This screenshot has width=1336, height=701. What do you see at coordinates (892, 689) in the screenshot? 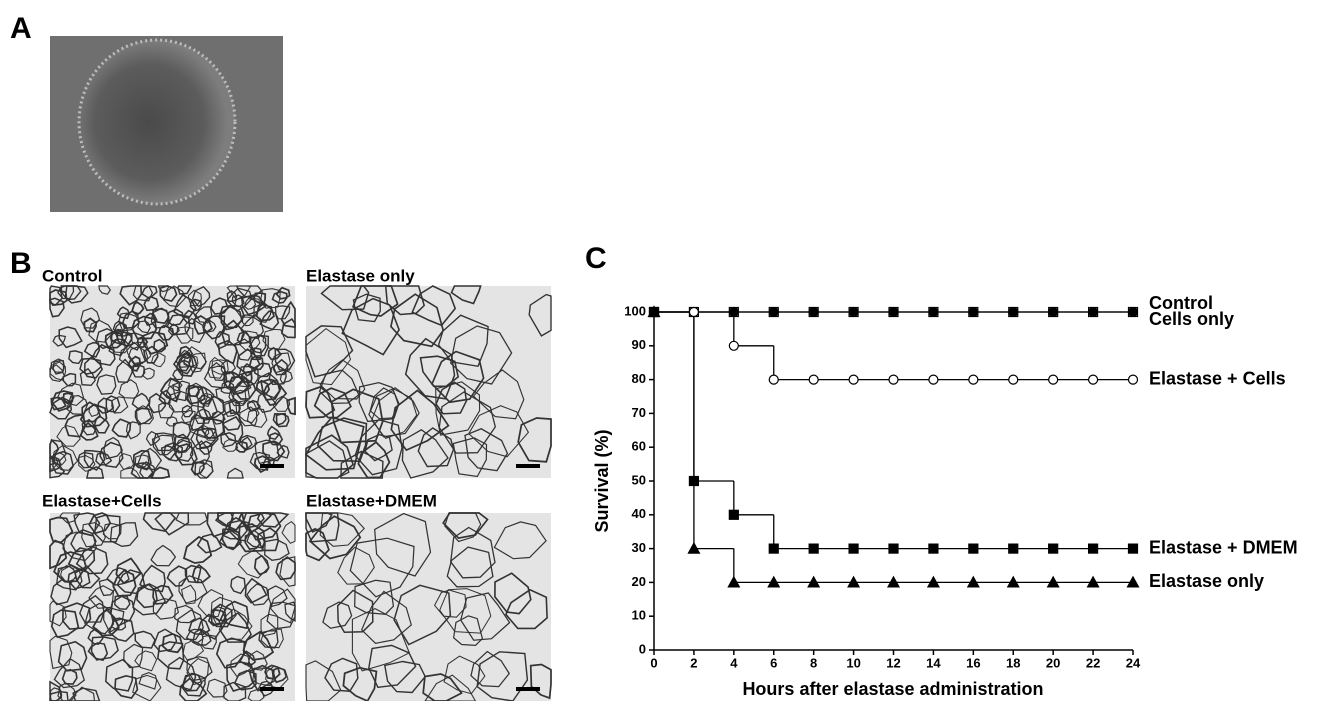
I see `x-axis-title: Hours after elastase administration` at bounding box center [892, 689].